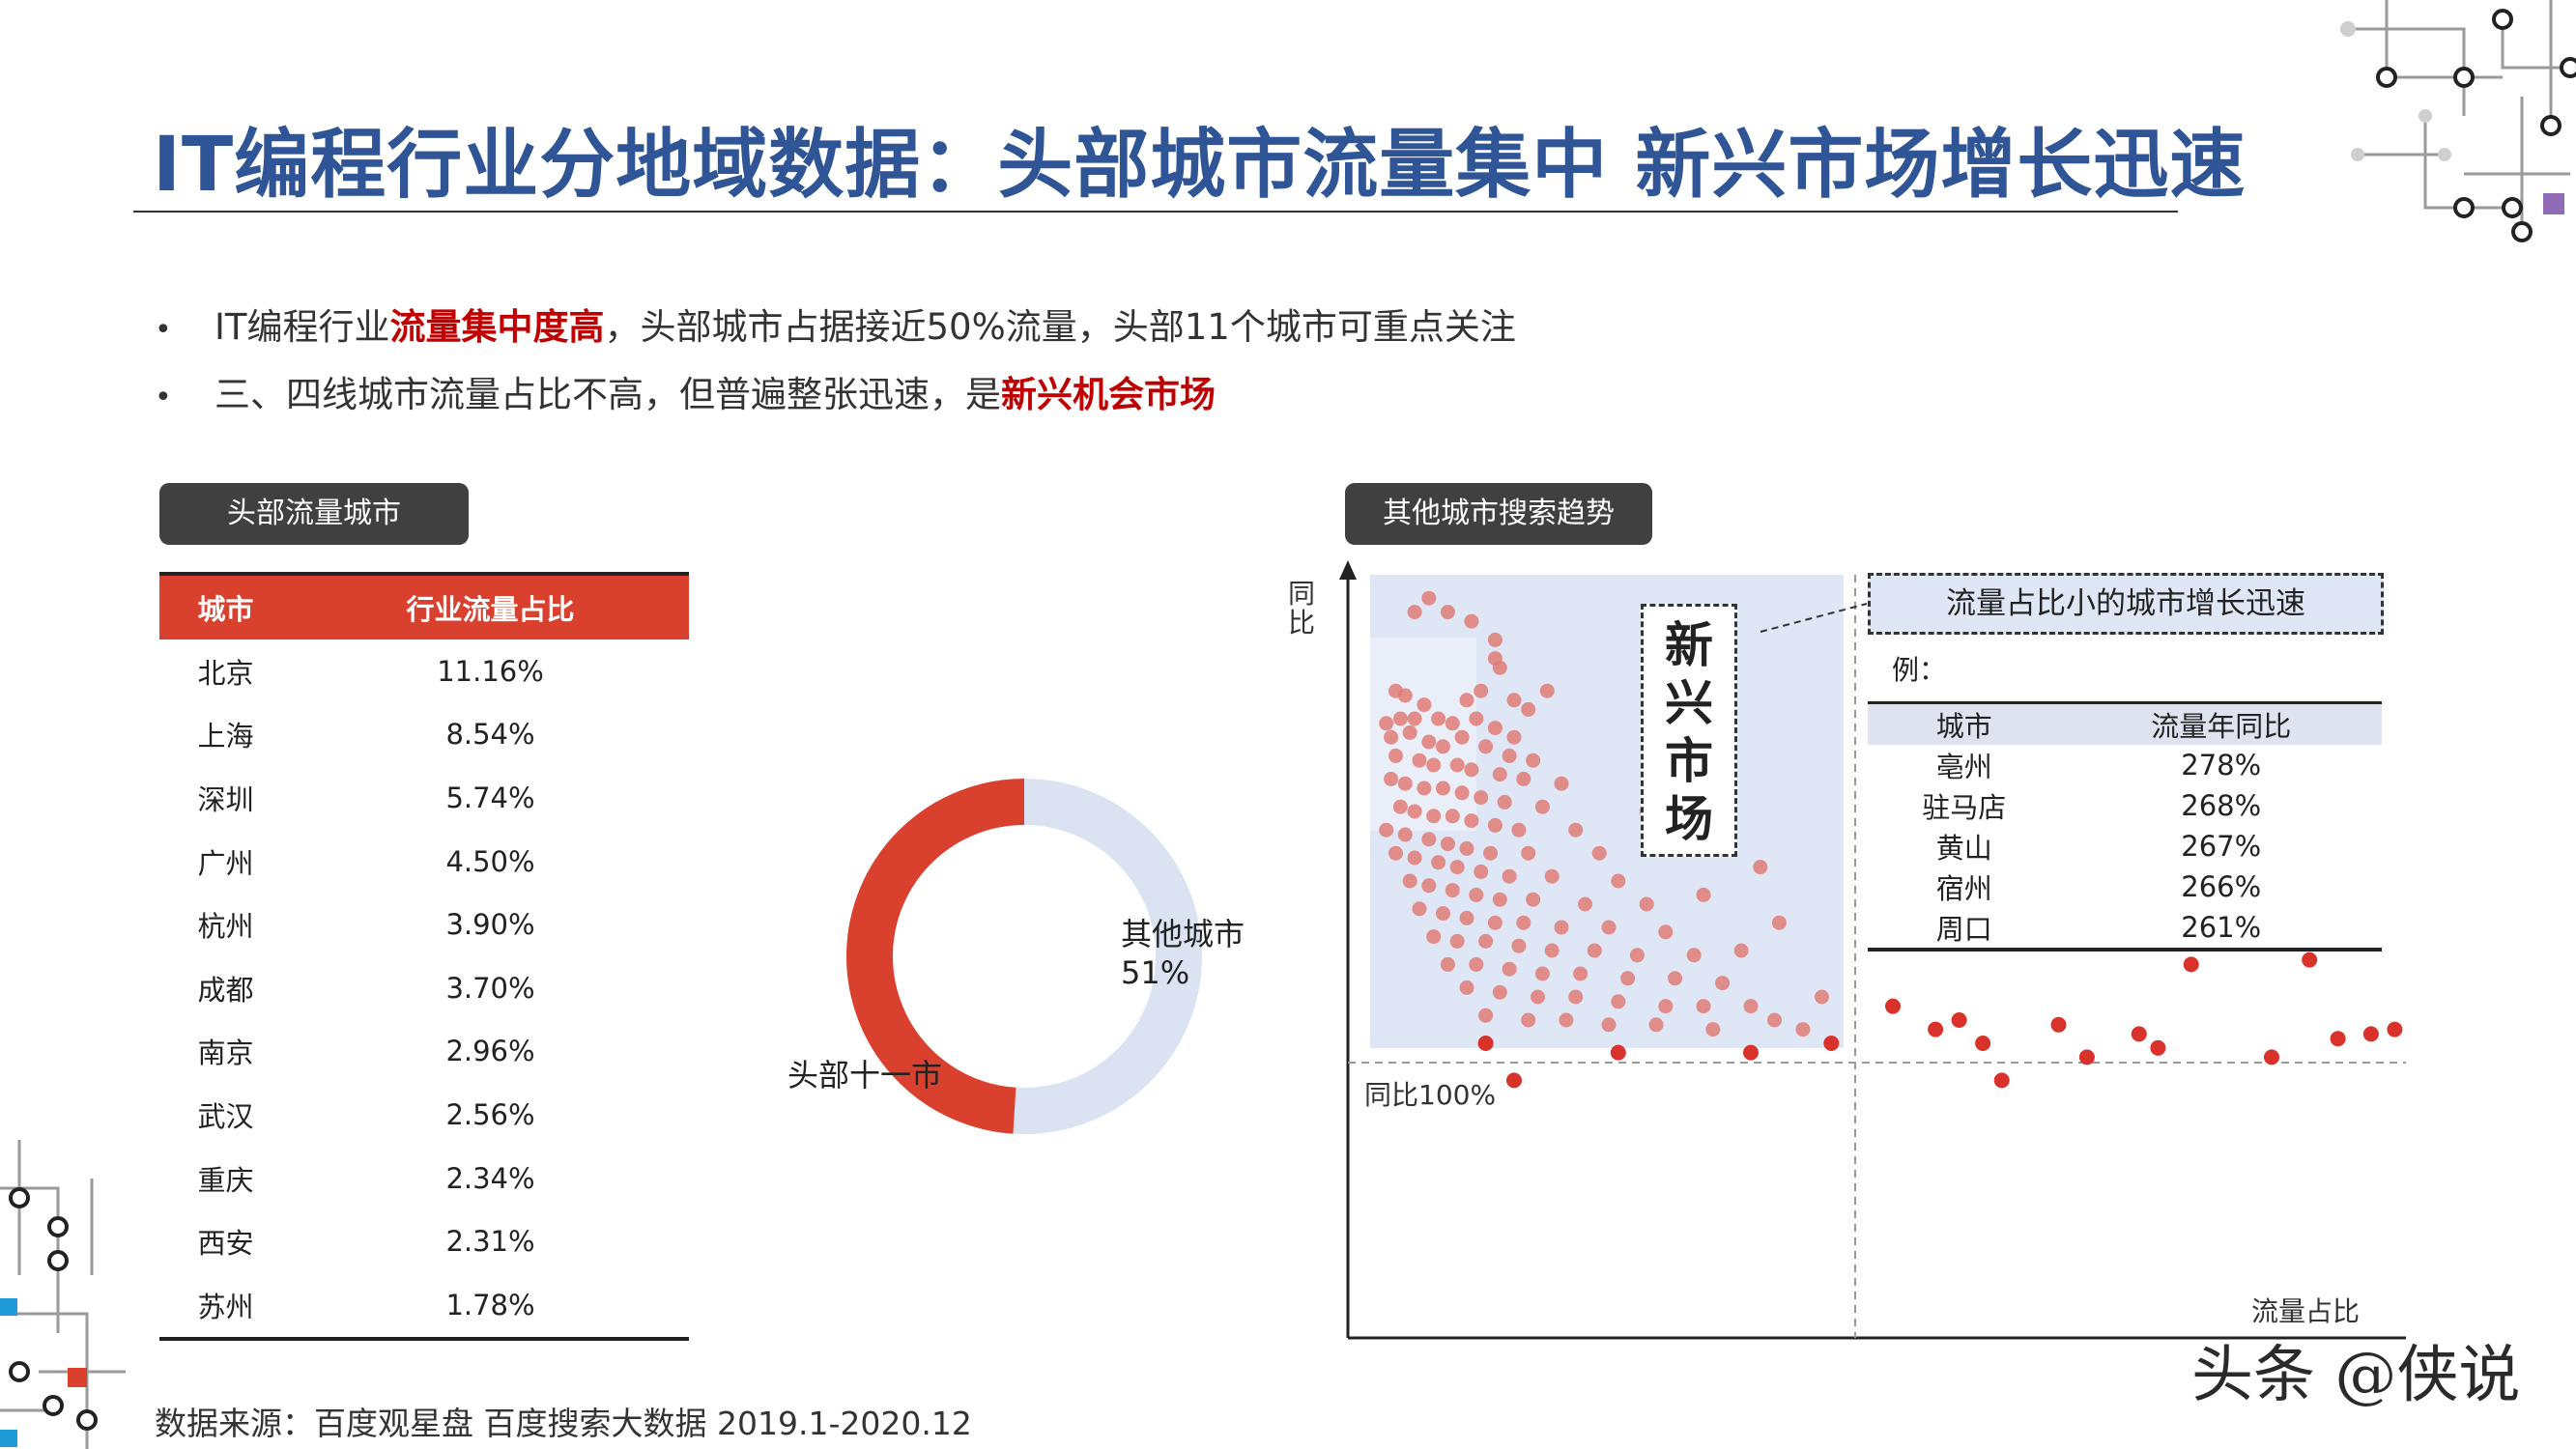 The height and width of the screenshot is (1449, 2576). Describe the element at coordinates (226, 863) in the screenshot. I see `city-cell: 广州` at that location.